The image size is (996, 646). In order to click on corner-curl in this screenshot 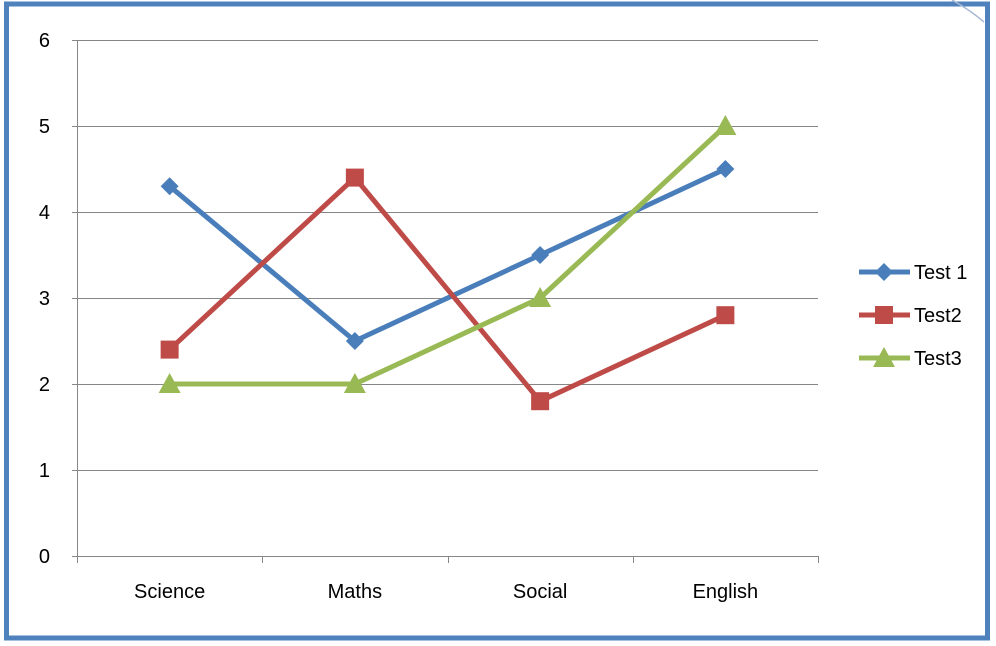, I will do `click(968, 11)`.